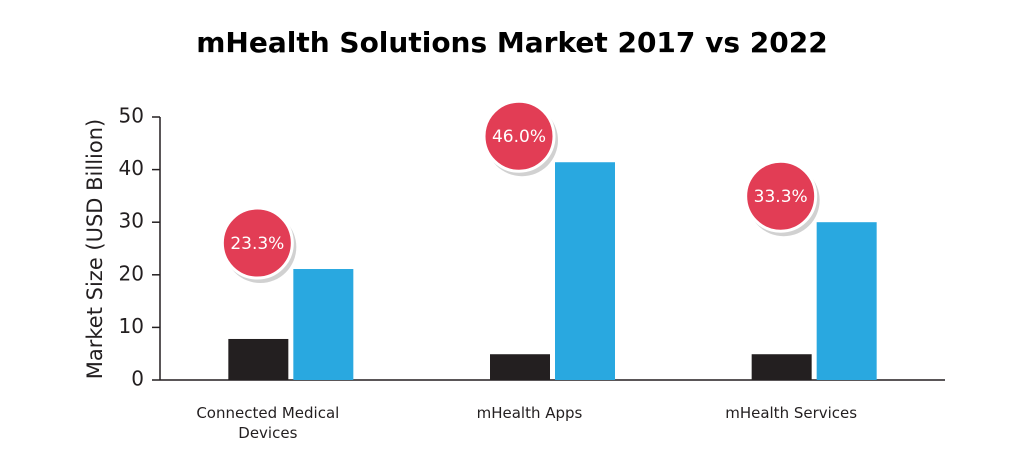 This screenshot has width=1024, height=465. I want to click on y-tick-label: 30, so click(131, 221).